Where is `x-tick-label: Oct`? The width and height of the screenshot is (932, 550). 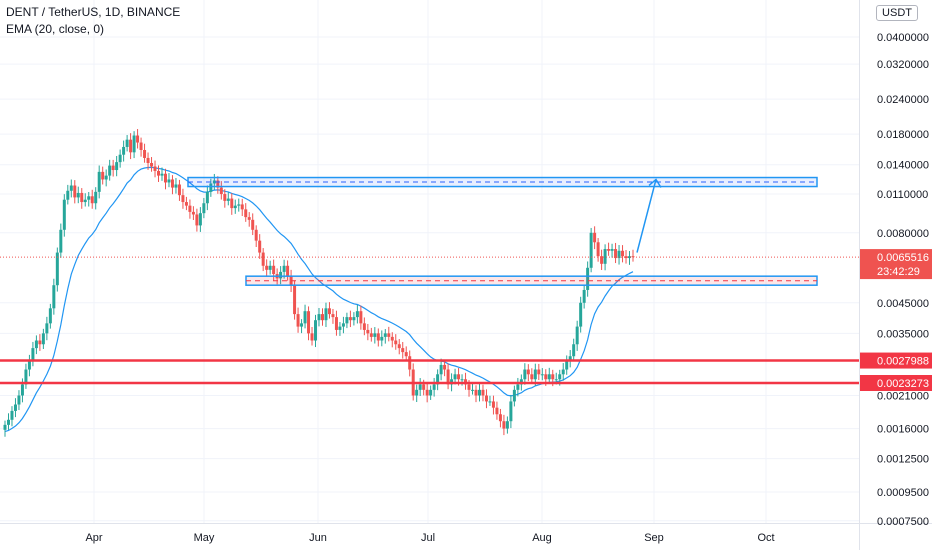
x-tick-label: Oct is located at coordinates (765, 538).